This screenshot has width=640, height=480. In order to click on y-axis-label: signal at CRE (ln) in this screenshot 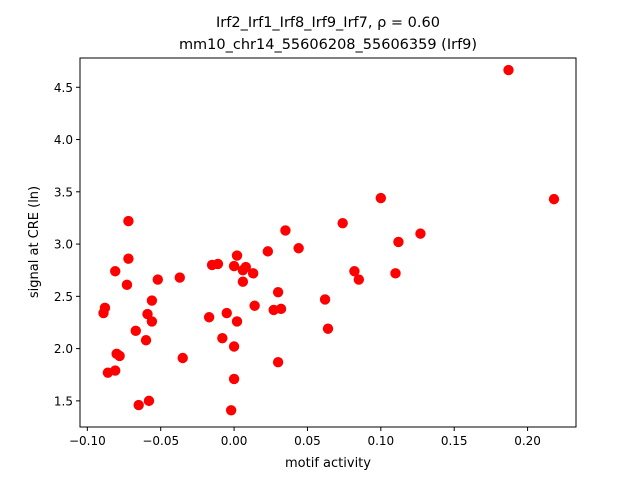, I will do `click(34, 242)`.